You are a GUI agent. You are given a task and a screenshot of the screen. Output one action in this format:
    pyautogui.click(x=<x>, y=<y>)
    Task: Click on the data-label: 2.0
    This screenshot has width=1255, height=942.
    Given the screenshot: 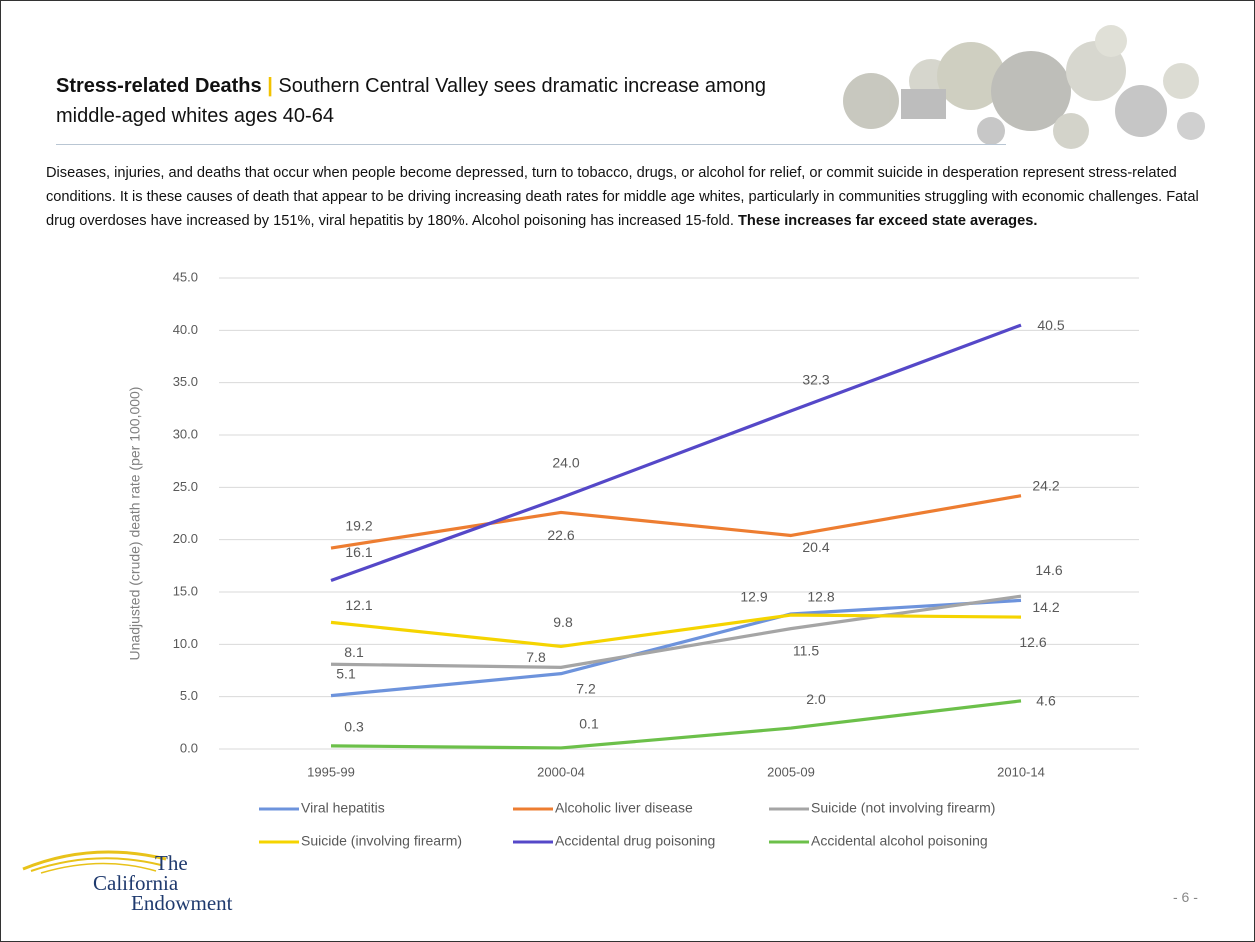 What is the action you would take?
    pyautogui.click(x=816, y=699)
    